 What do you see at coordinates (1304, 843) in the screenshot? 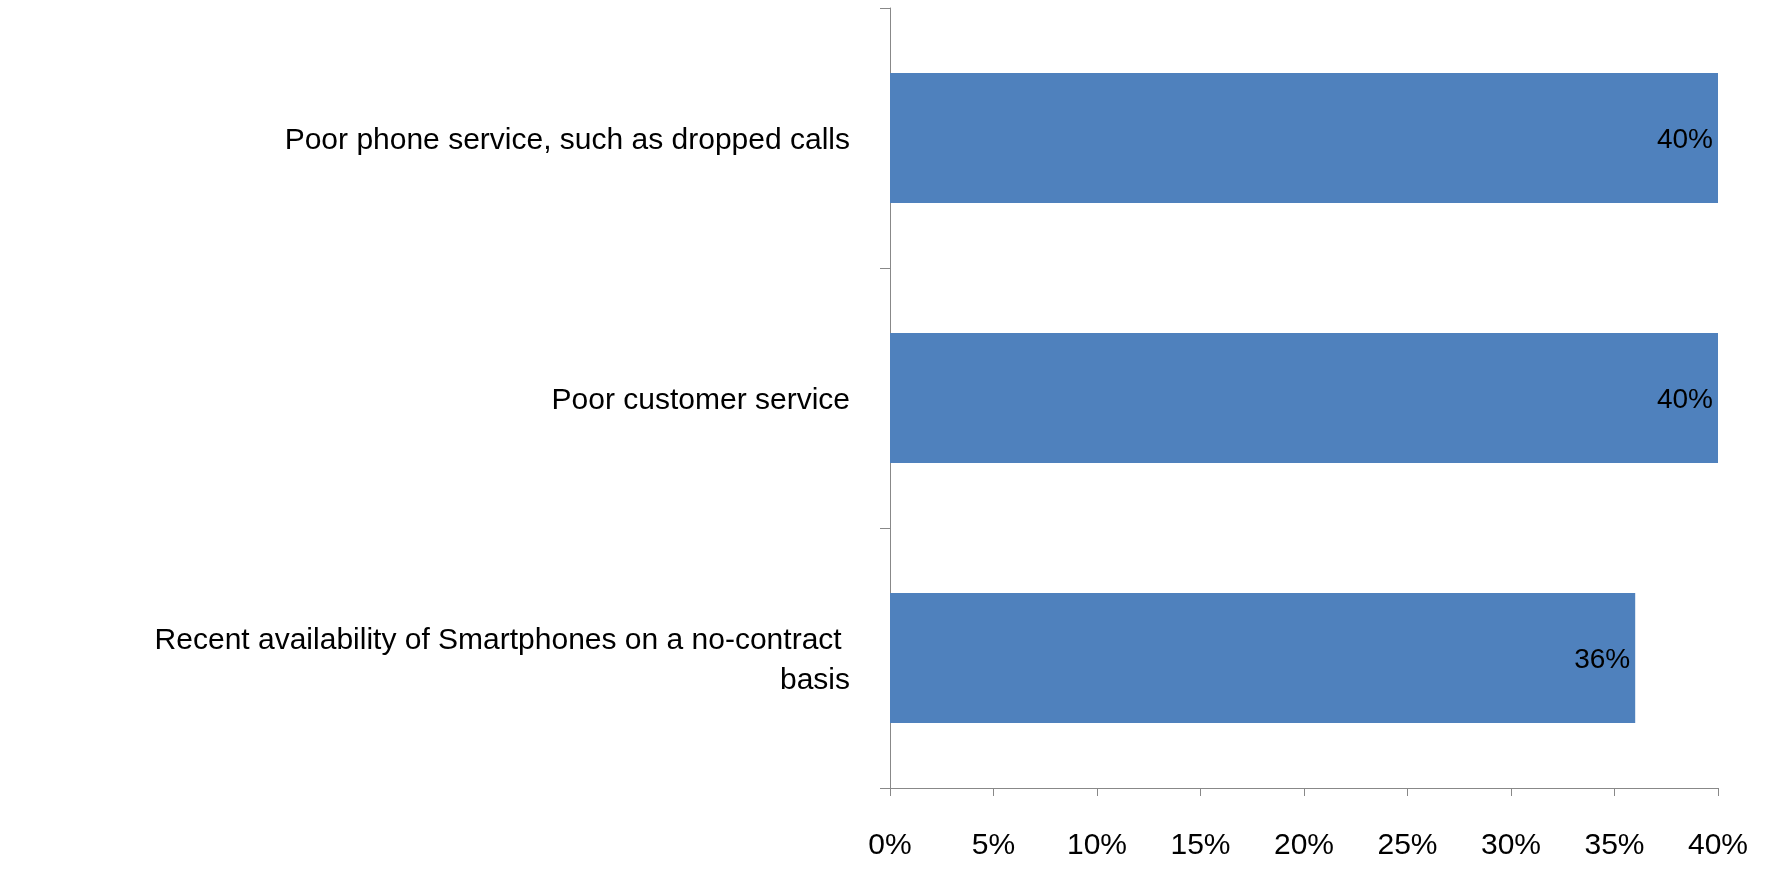
I see `x-tick-label: 20%` at bounding box center [1304, 843].